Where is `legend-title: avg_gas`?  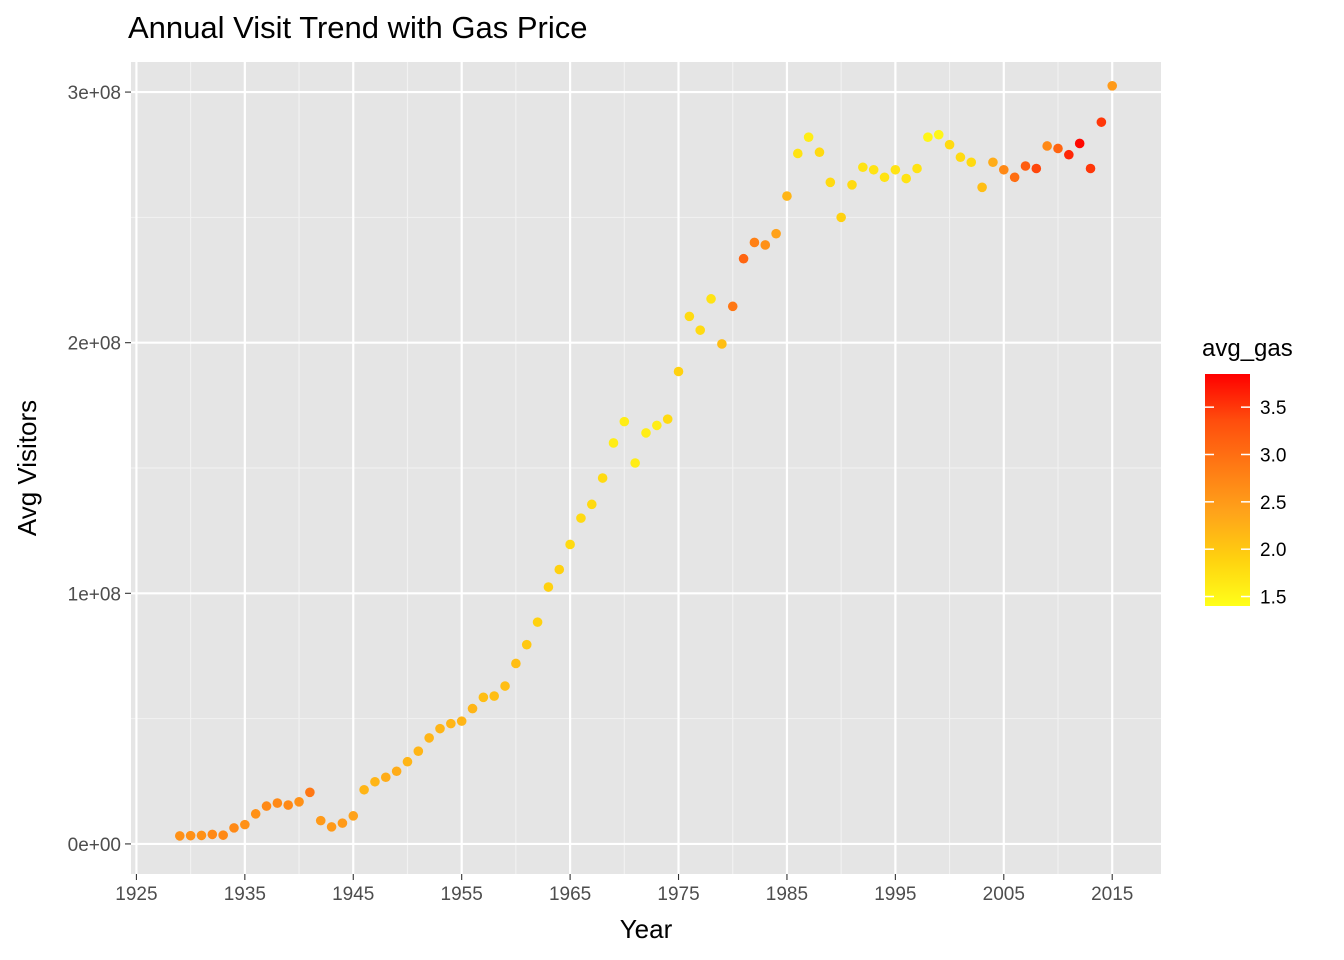
legend-title: avg_gas is located at coordinates (1247, 348).